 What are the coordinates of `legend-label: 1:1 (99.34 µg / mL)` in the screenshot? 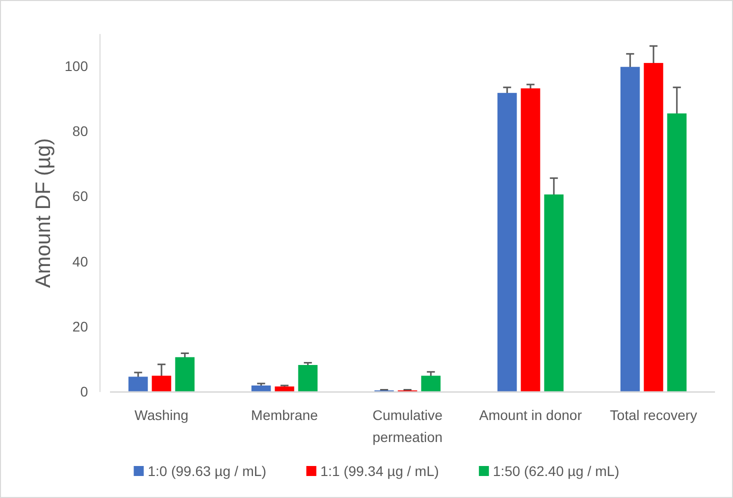 It's located at (379, 471).